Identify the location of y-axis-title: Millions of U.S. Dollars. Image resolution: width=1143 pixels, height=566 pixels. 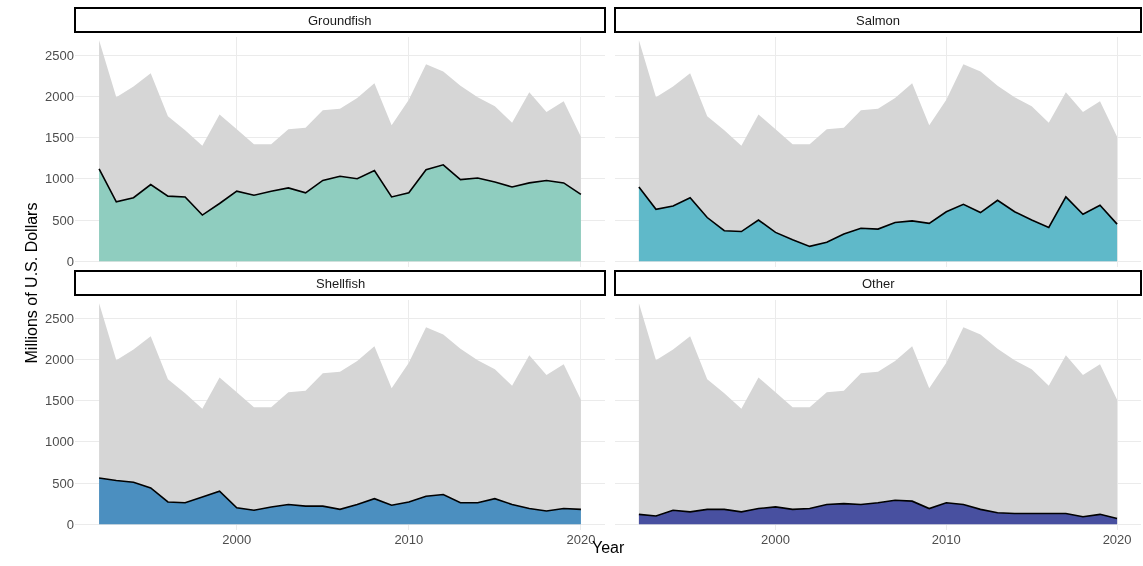
(31, 283).